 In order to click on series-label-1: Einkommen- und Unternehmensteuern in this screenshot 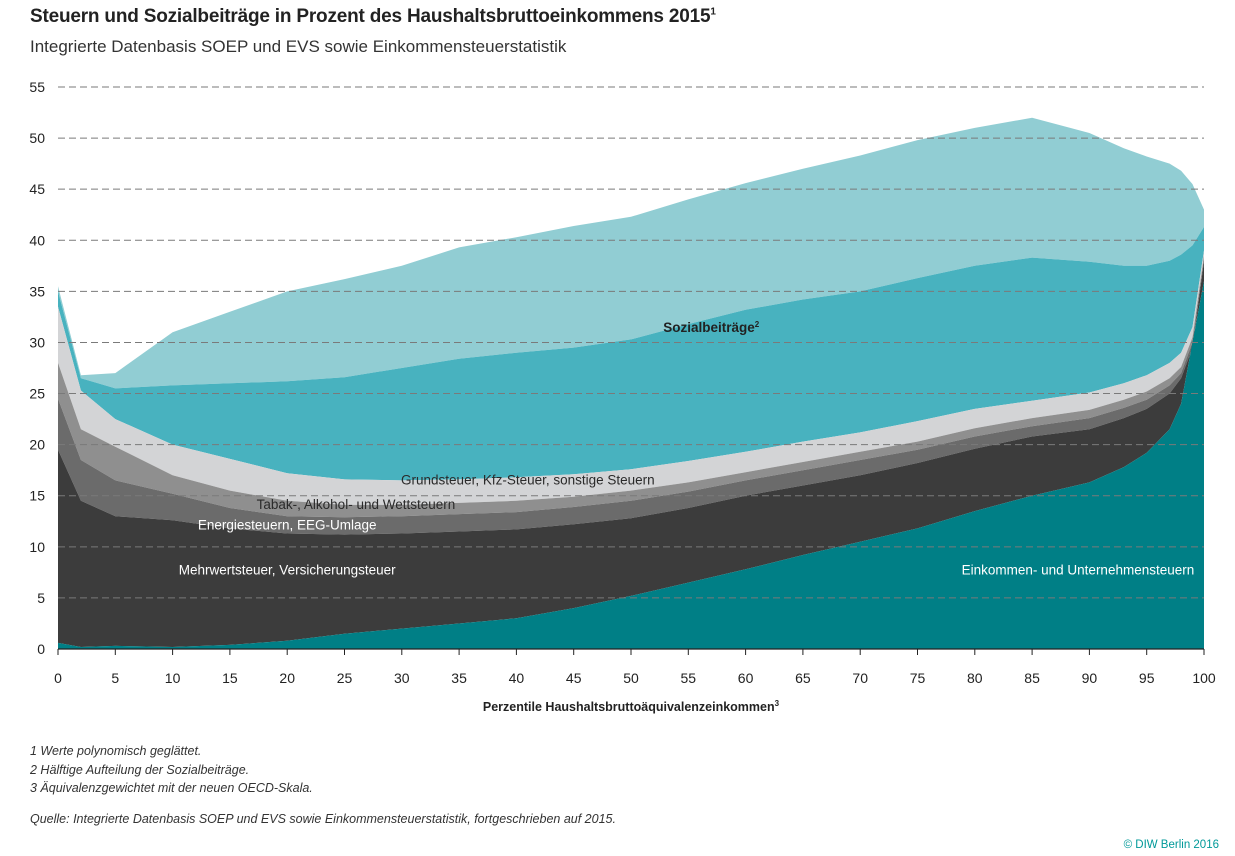, I will do `click(1078, 569)`.